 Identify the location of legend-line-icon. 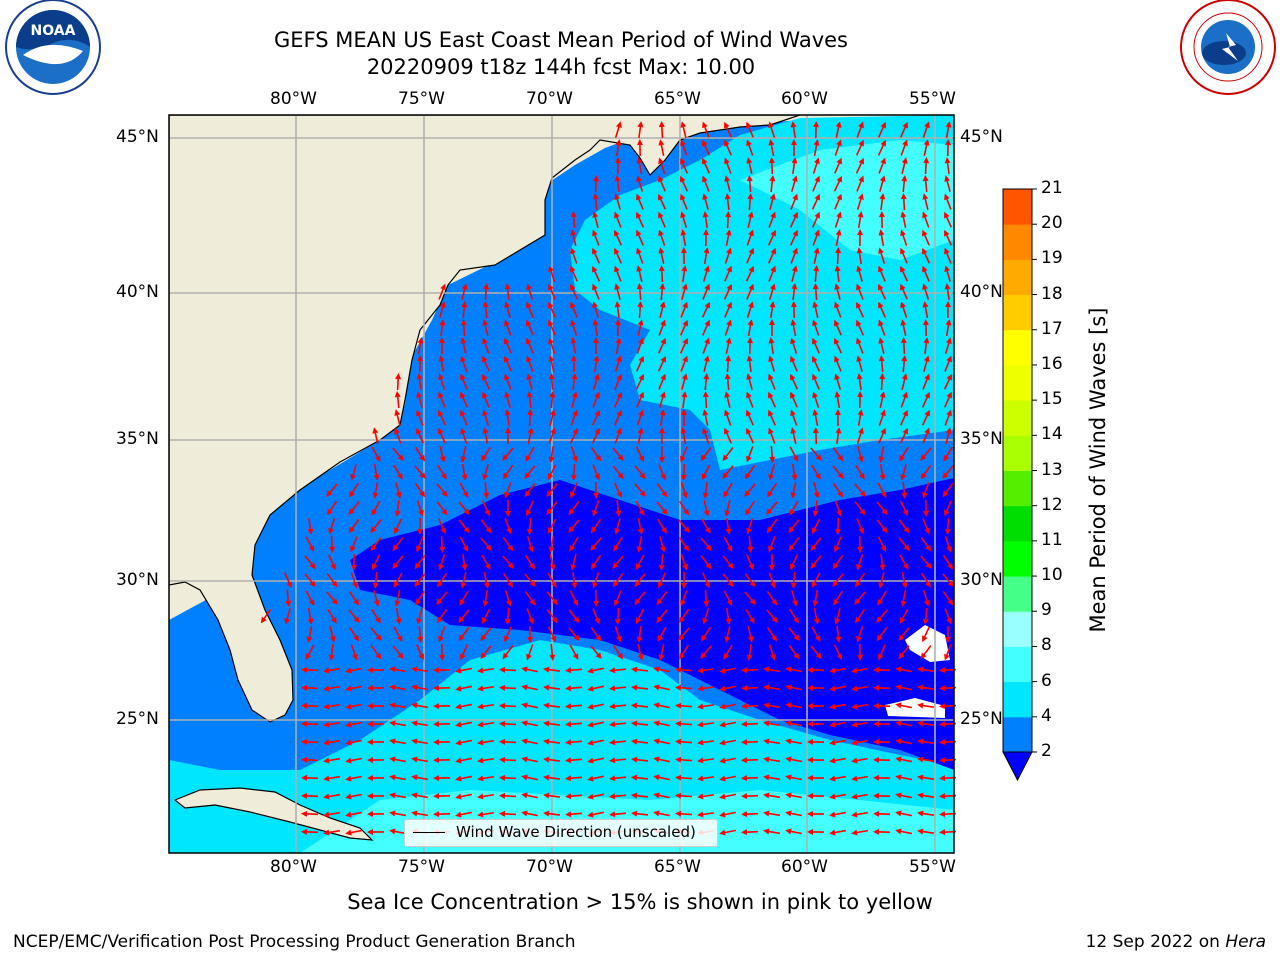
(429, 832).